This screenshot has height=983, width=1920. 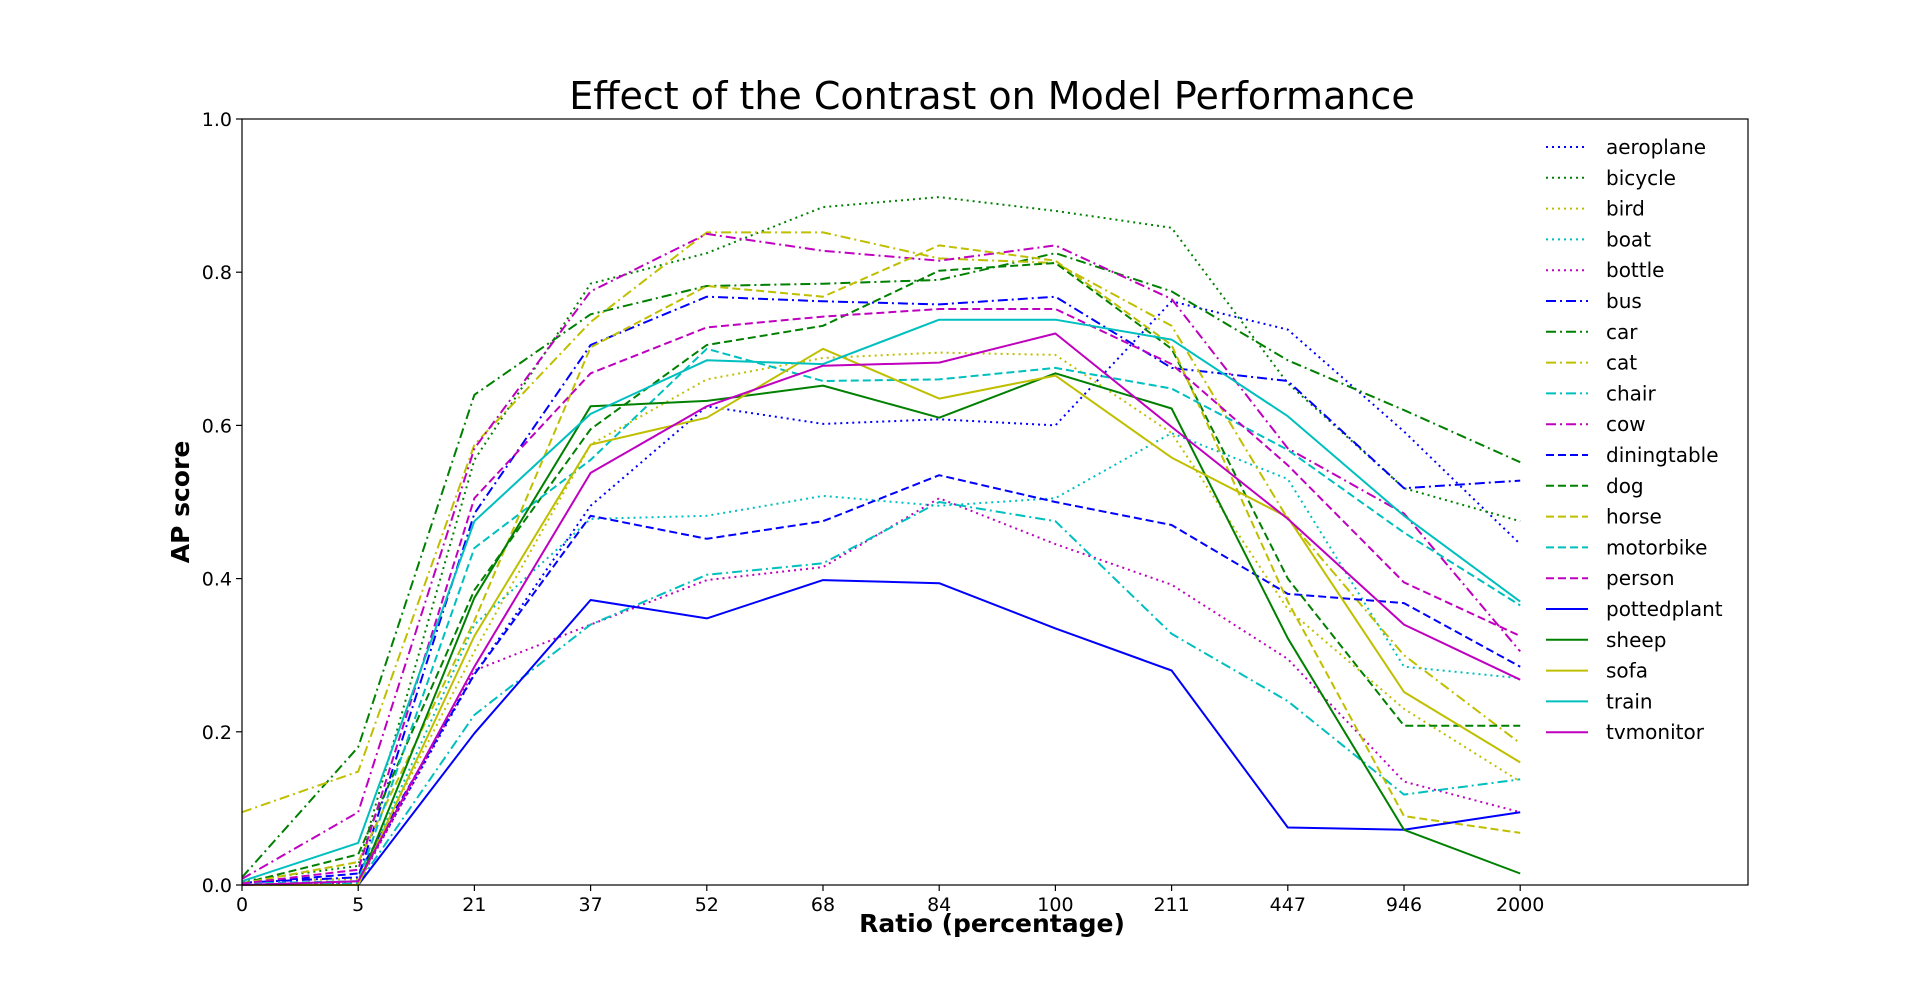 What do you see at coordinates (1625, 209) in the screenshot?
I see `legend-label-bird: bird` at bounding box center [1625, 209].